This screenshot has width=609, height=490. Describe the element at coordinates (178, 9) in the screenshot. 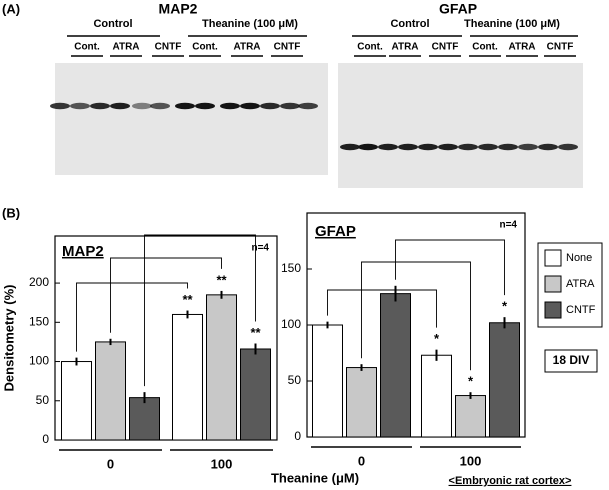

I see `blot-title: MAP2` at that location.